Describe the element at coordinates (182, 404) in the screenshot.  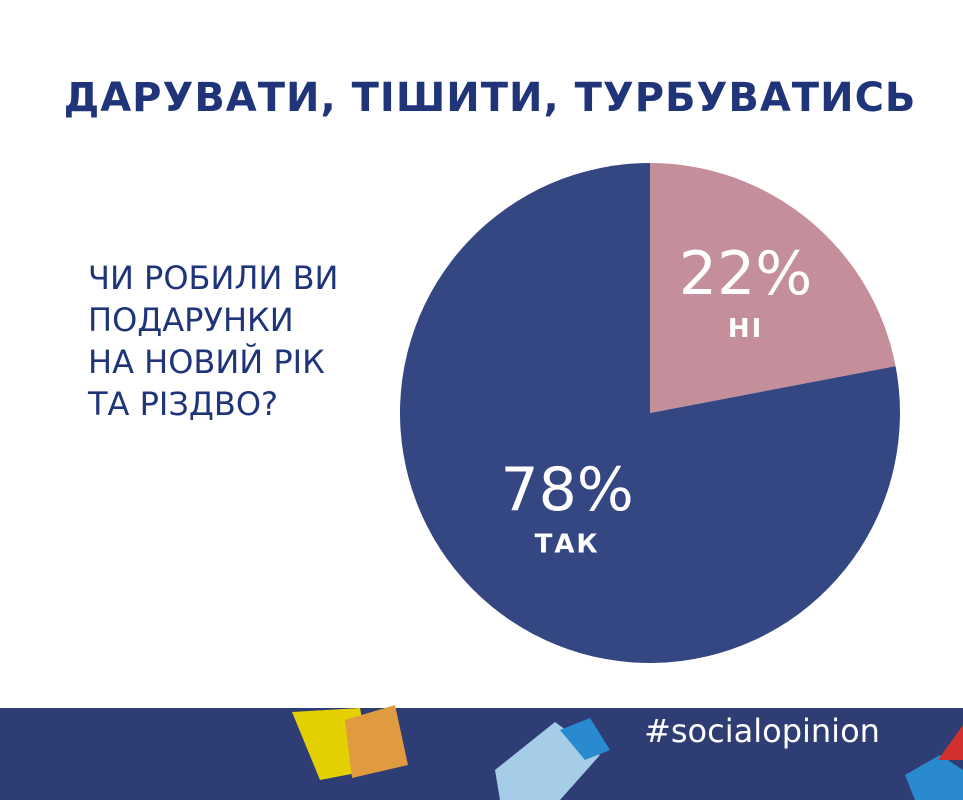
I see `question-line: ТА РІЗДВО?` at that location.